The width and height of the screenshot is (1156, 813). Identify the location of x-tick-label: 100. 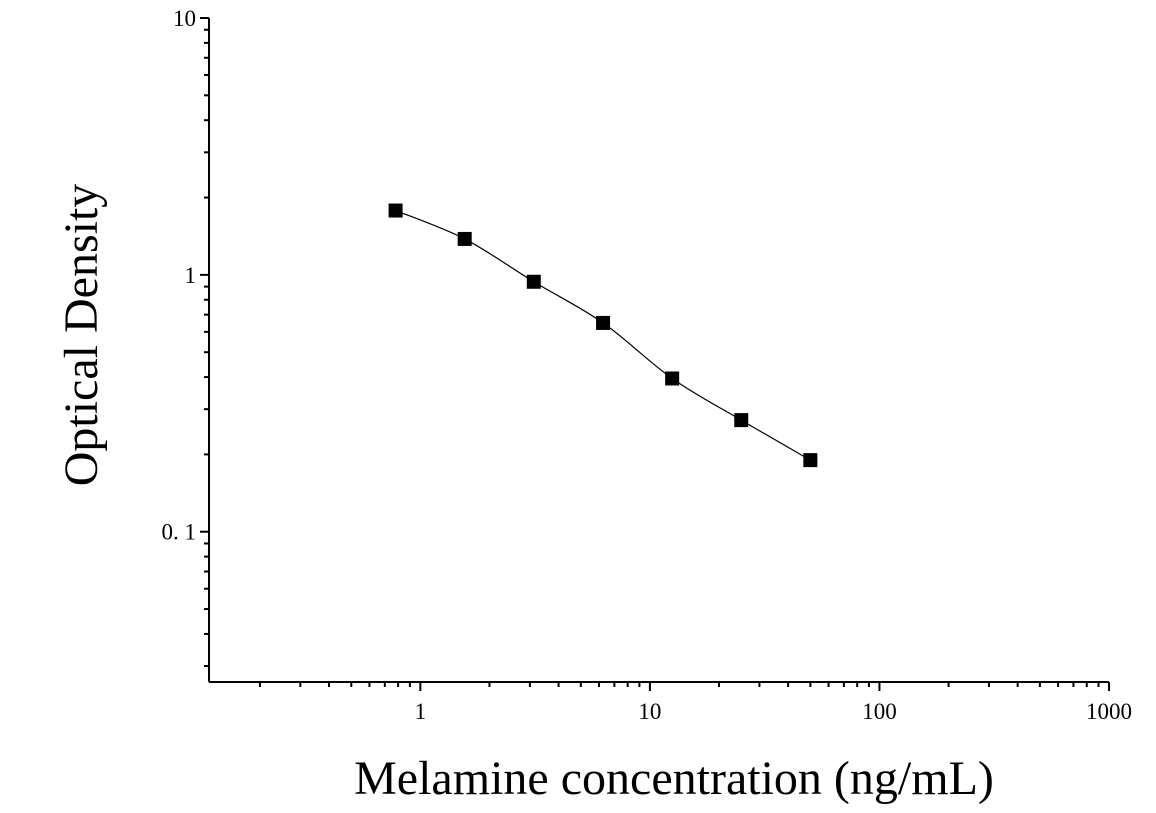
(879, 711).